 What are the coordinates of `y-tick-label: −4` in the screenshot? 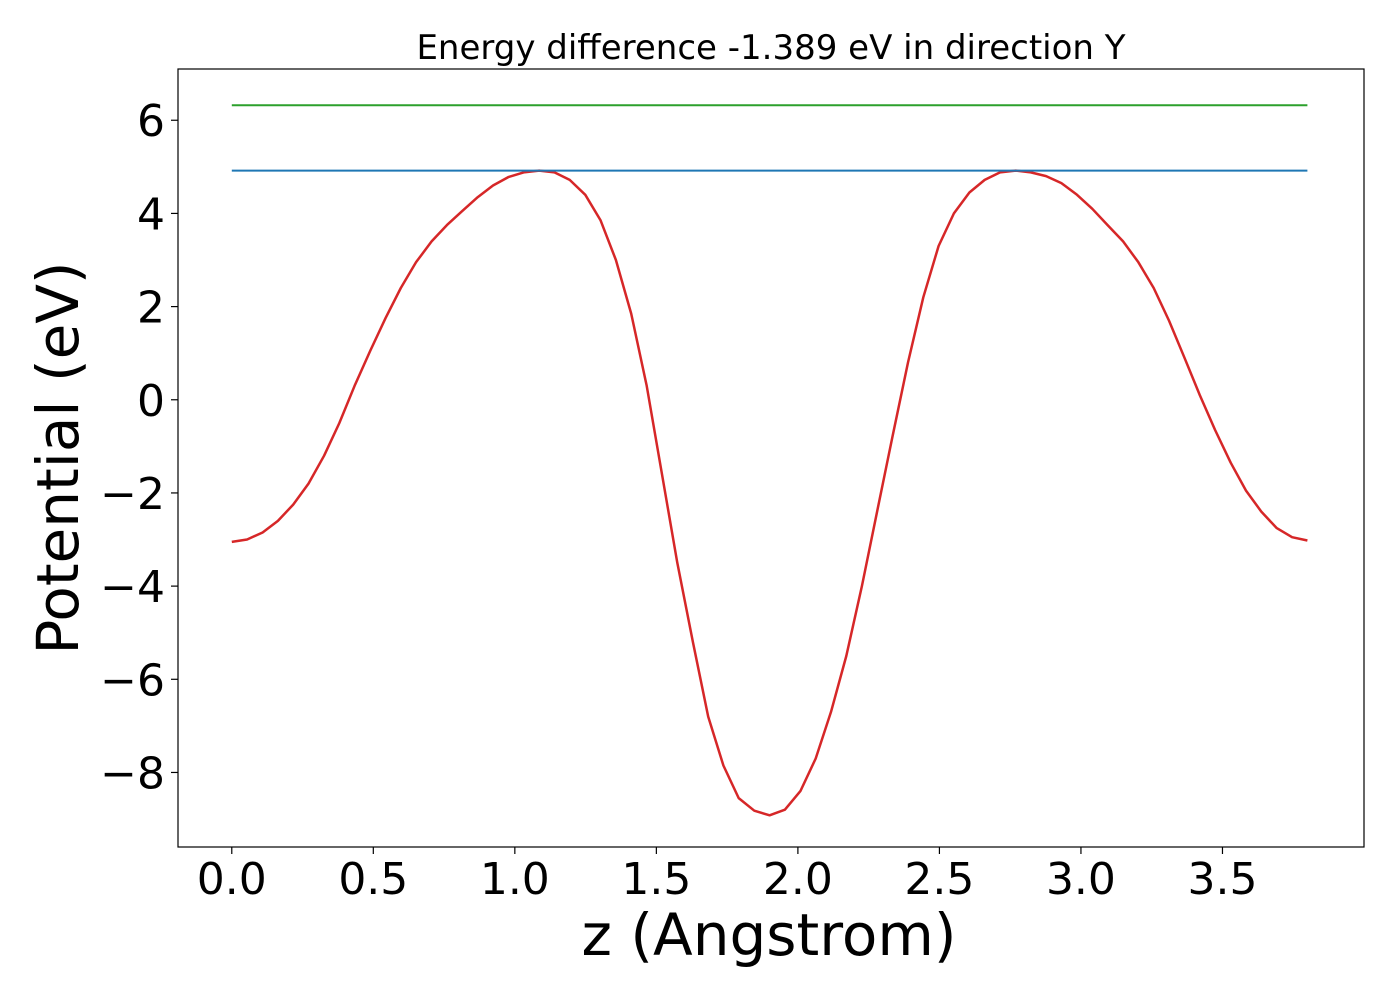 It's located at (132, 587).